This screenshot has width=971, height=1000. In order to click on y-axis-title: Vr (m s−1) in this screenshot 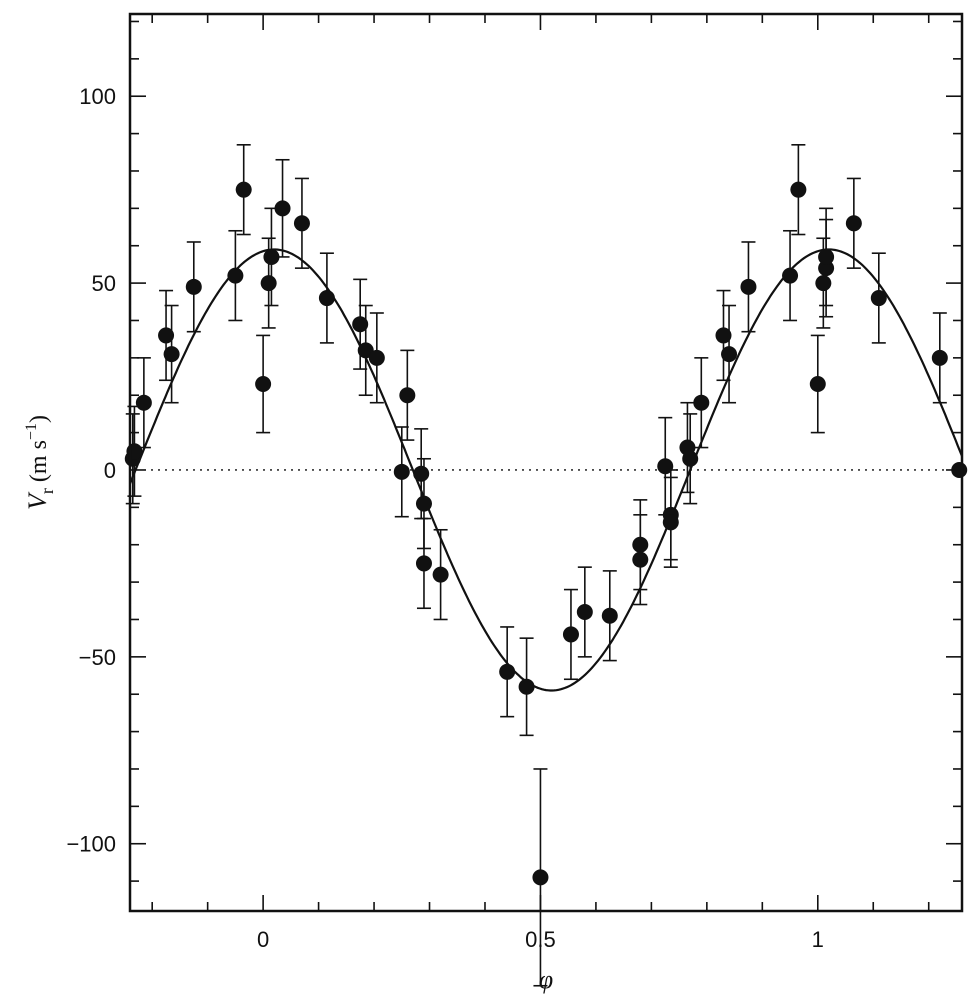, I will do `click(40, 462)`.